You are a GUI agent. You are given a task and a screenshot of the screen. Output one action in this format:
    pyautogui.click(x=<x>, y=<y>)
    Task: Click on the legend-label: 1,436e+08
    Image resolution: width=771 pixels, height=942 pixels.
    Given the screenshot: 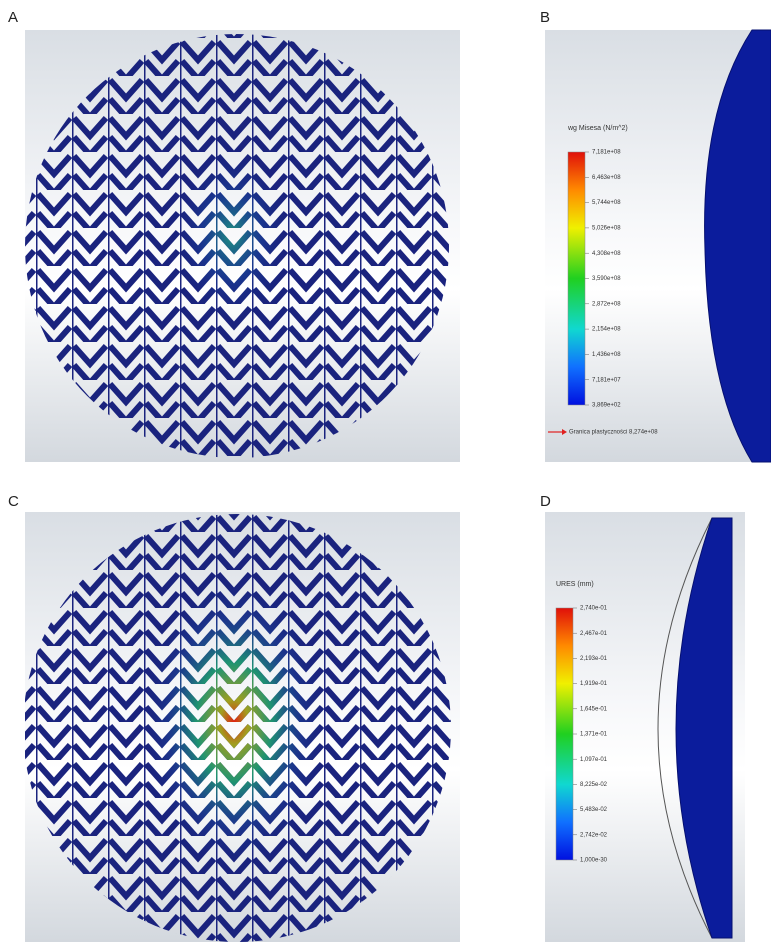 What is the action you would take?
    pyautogui.click(x=606, y=355)
    